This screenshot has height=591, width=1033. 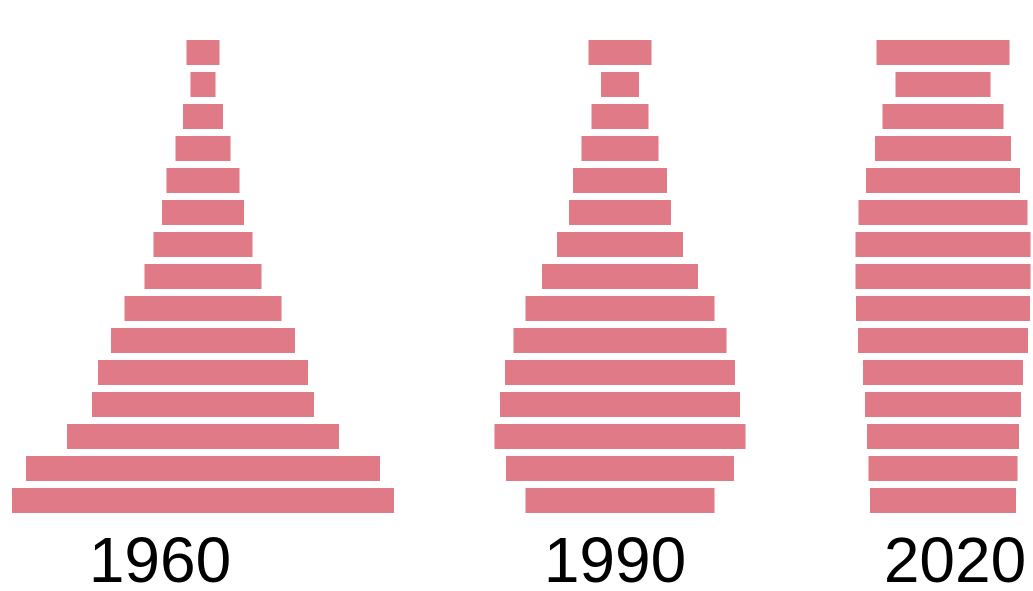 I want to click on chart-title: 1990, so click(x=615, y=557).